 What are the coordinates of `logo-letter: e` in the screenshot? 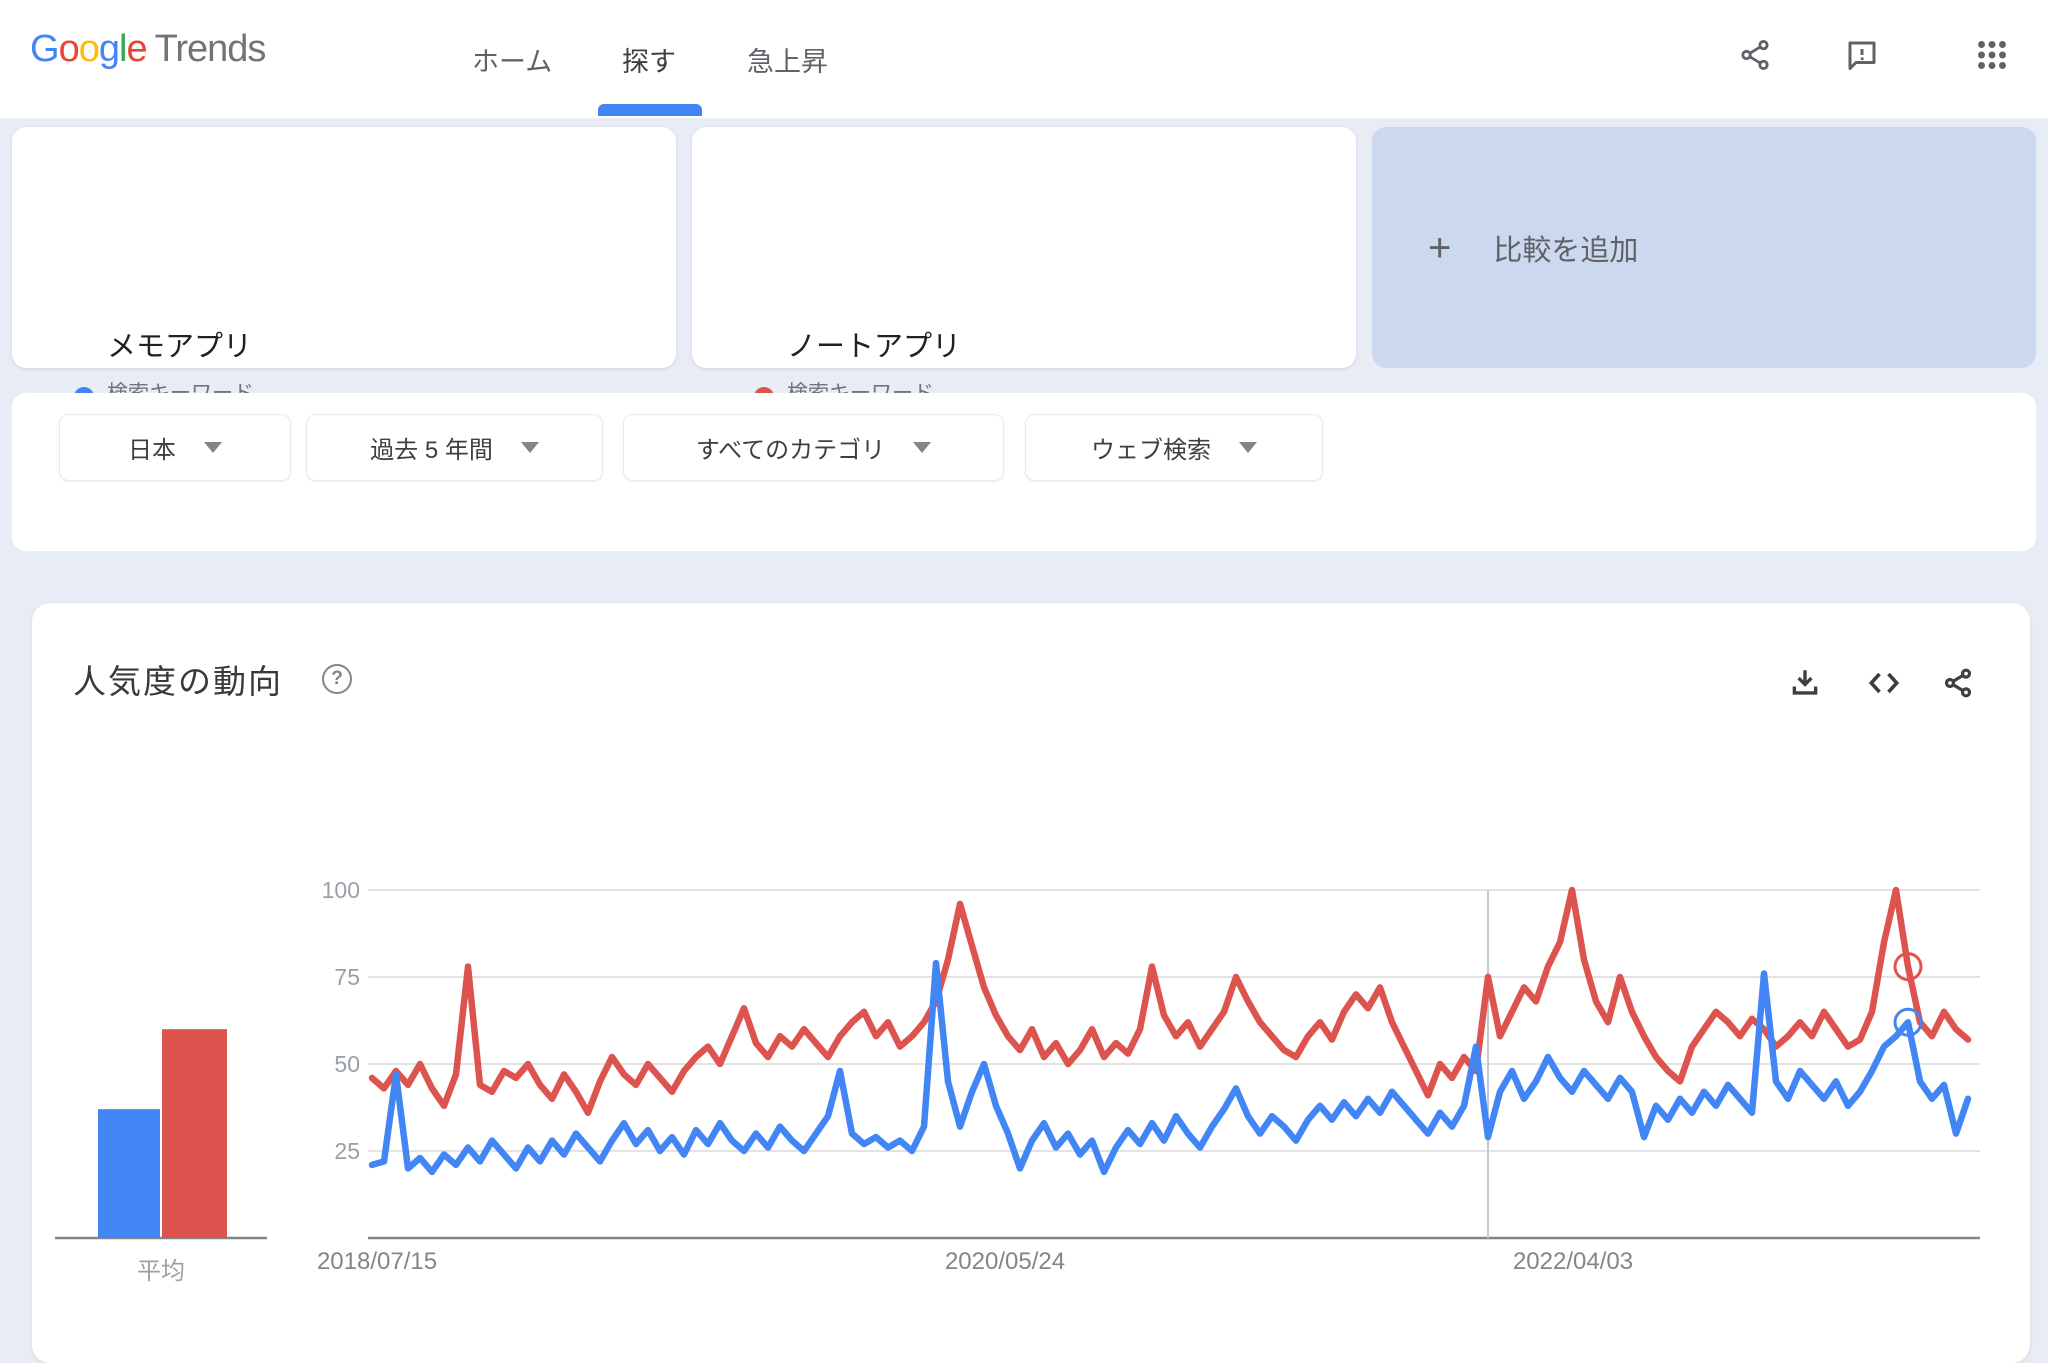 It's located at (136, 49).